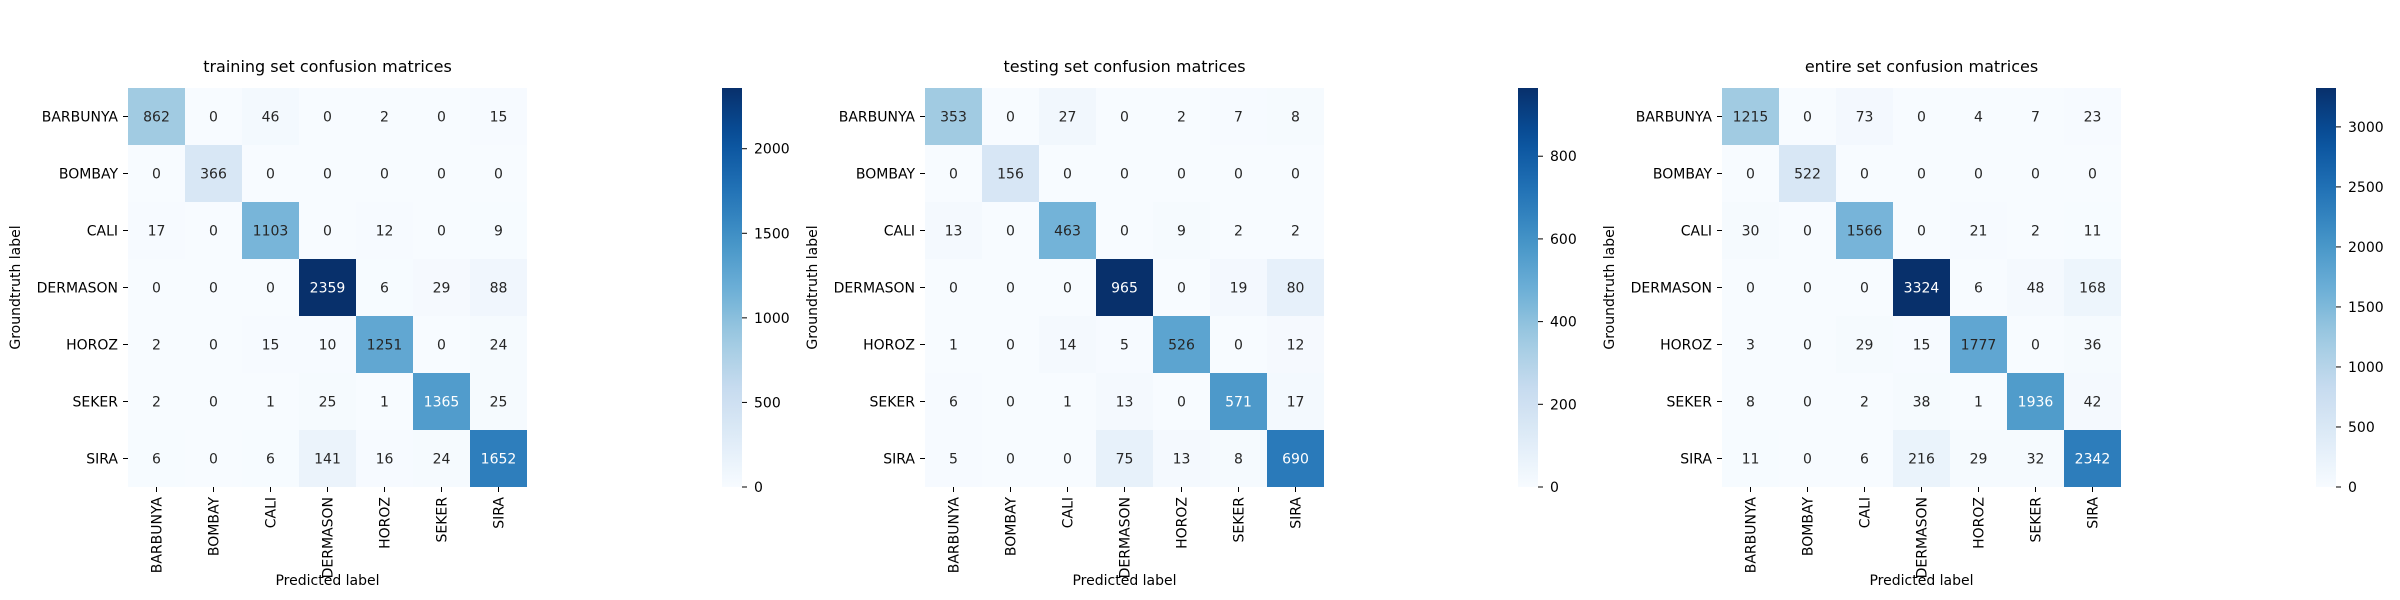 The image size is (2400, 600). I want to click on cell-value-label: 1251, so click(385, 346).